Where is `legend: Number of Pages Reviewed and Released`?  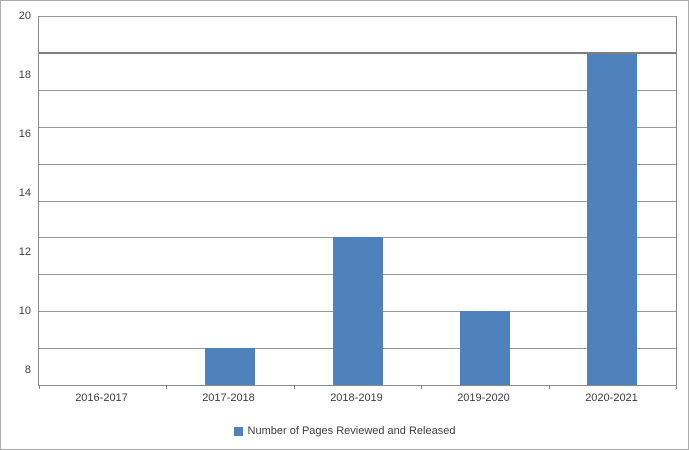
legend: Number of Pages Reviewed and Released is located at coordinates (344, 431).